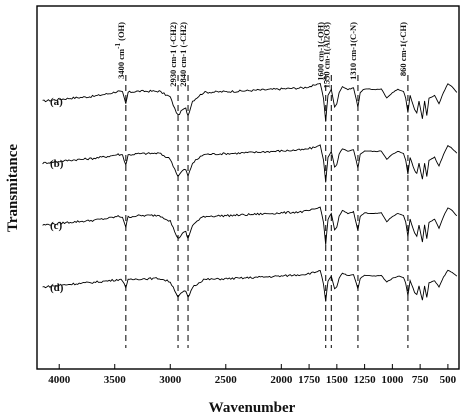  I want to click on x-tick-label: 4000, so click(59, 380).